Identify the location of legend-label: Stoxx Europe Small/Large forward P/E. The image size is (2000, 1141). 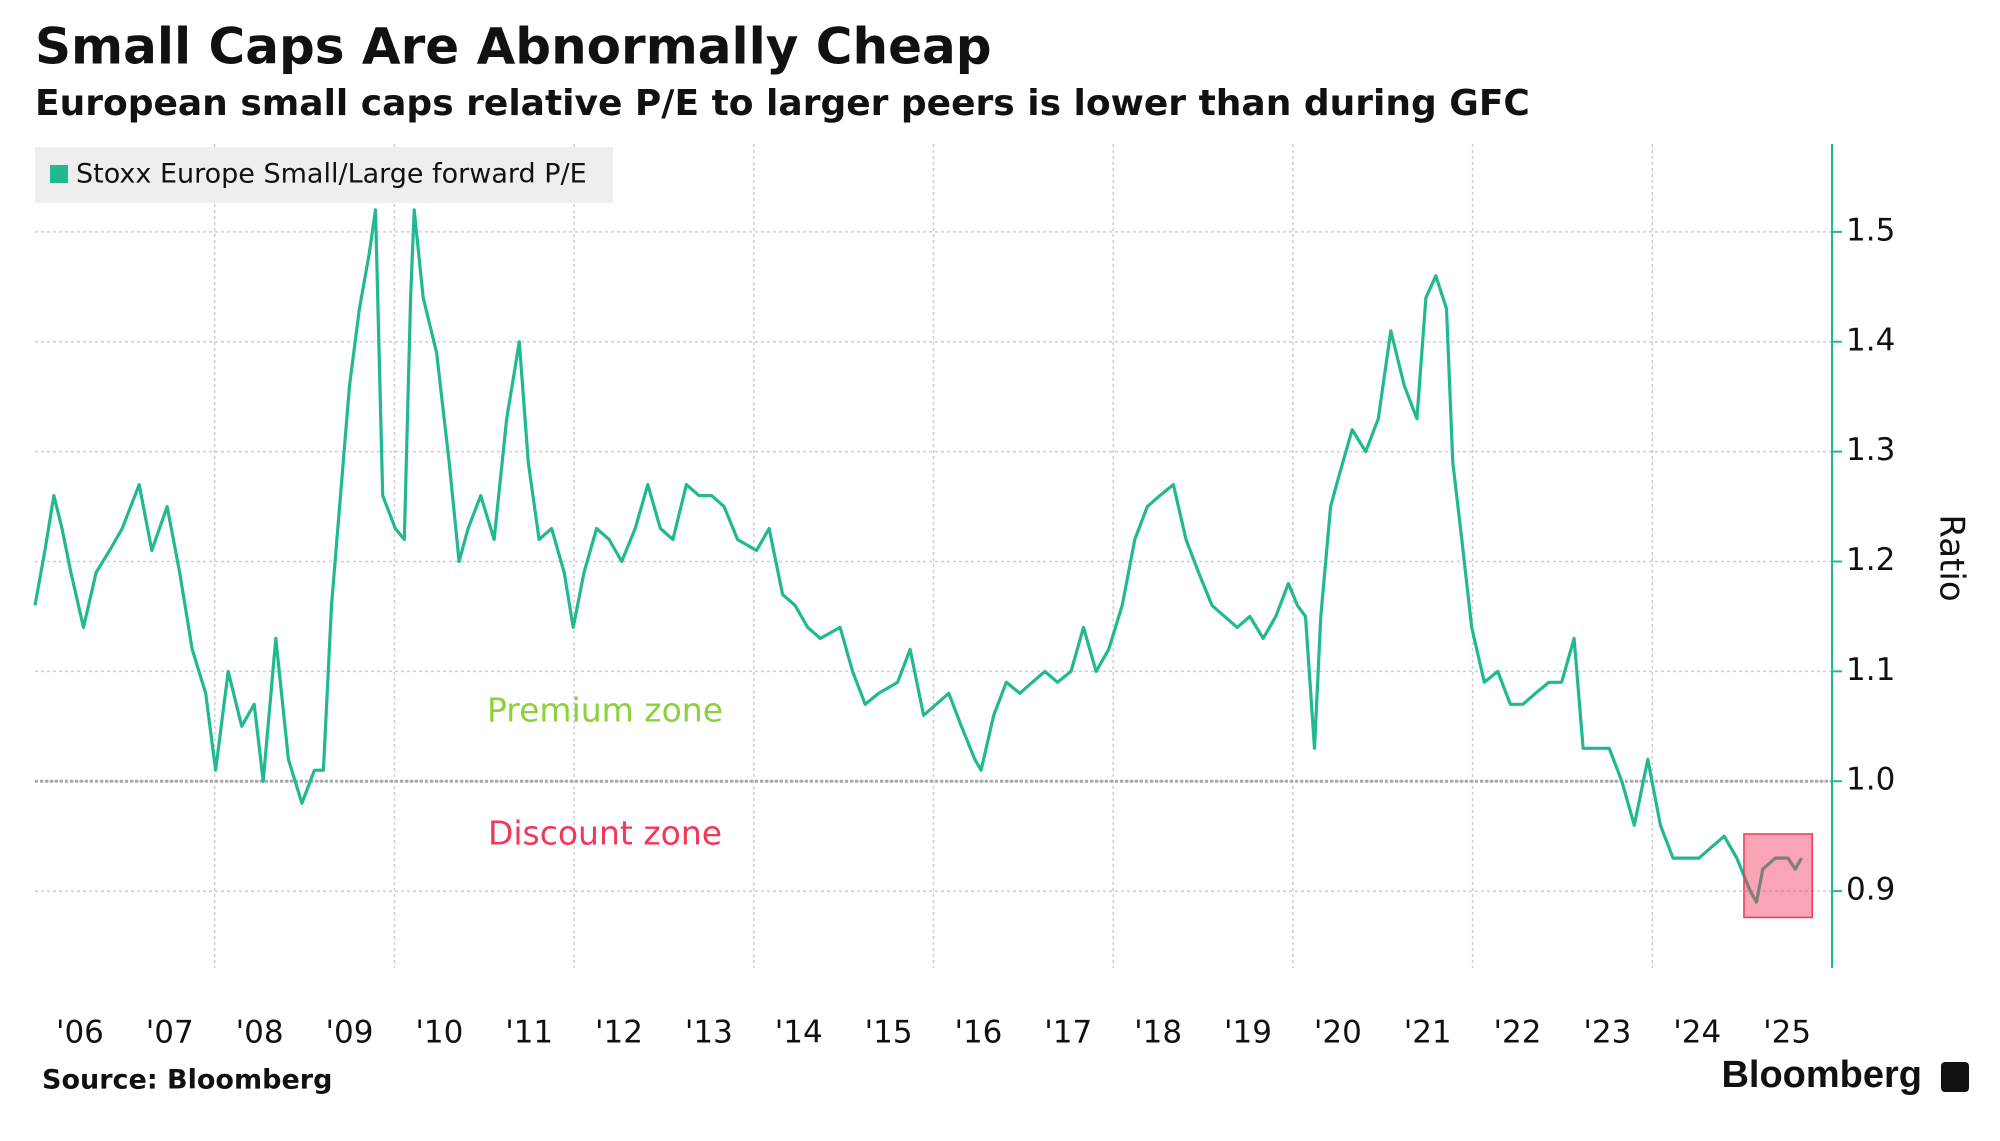
(331, 174).